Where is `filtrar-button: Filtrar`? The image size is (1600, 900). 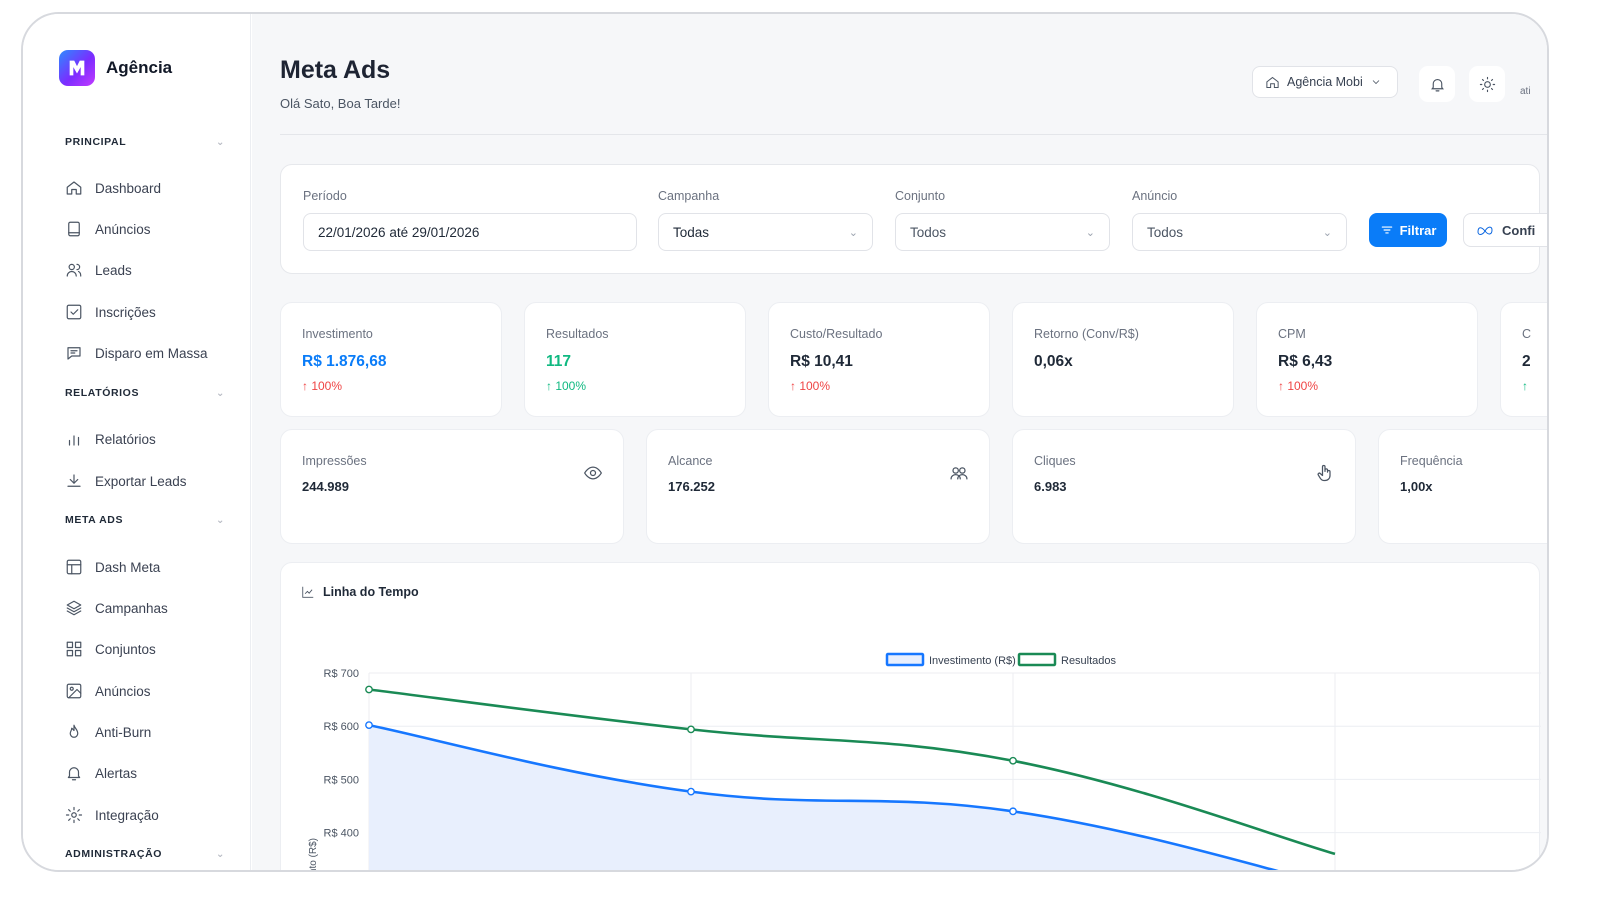 filtrar-button: Filtrar is located at coordinates (1408, 230).